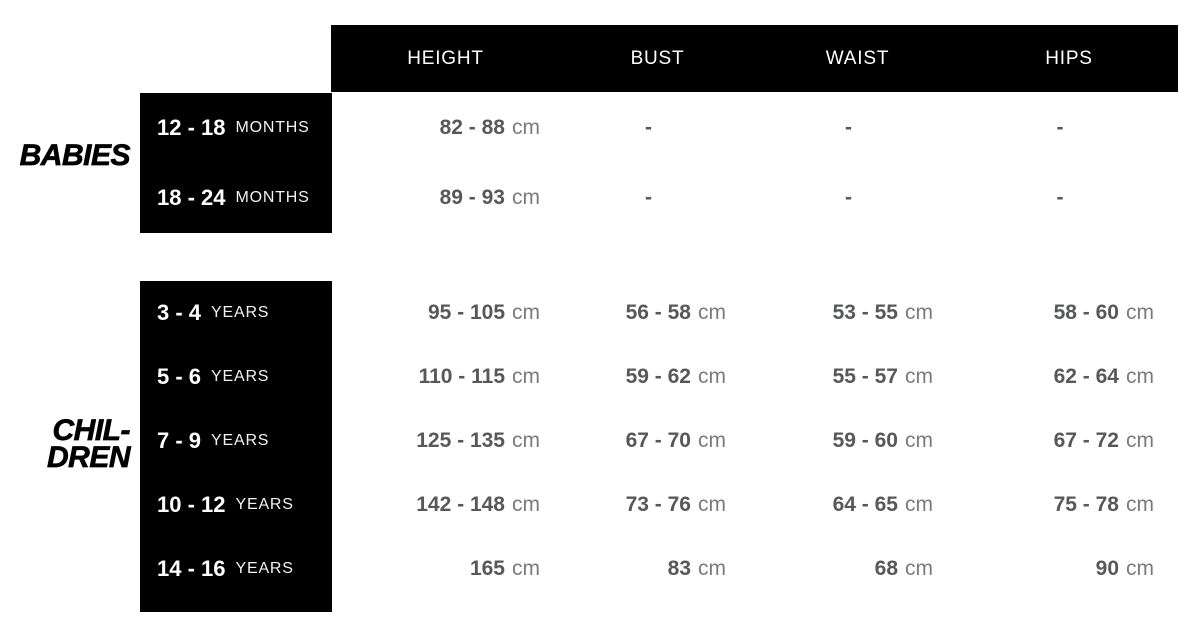 Image resolution: width=1200 pixels, height=642 pixels. I want to click on column-header-bar: HEIGHT BUST WAIST HIPS, so click(754, 58).